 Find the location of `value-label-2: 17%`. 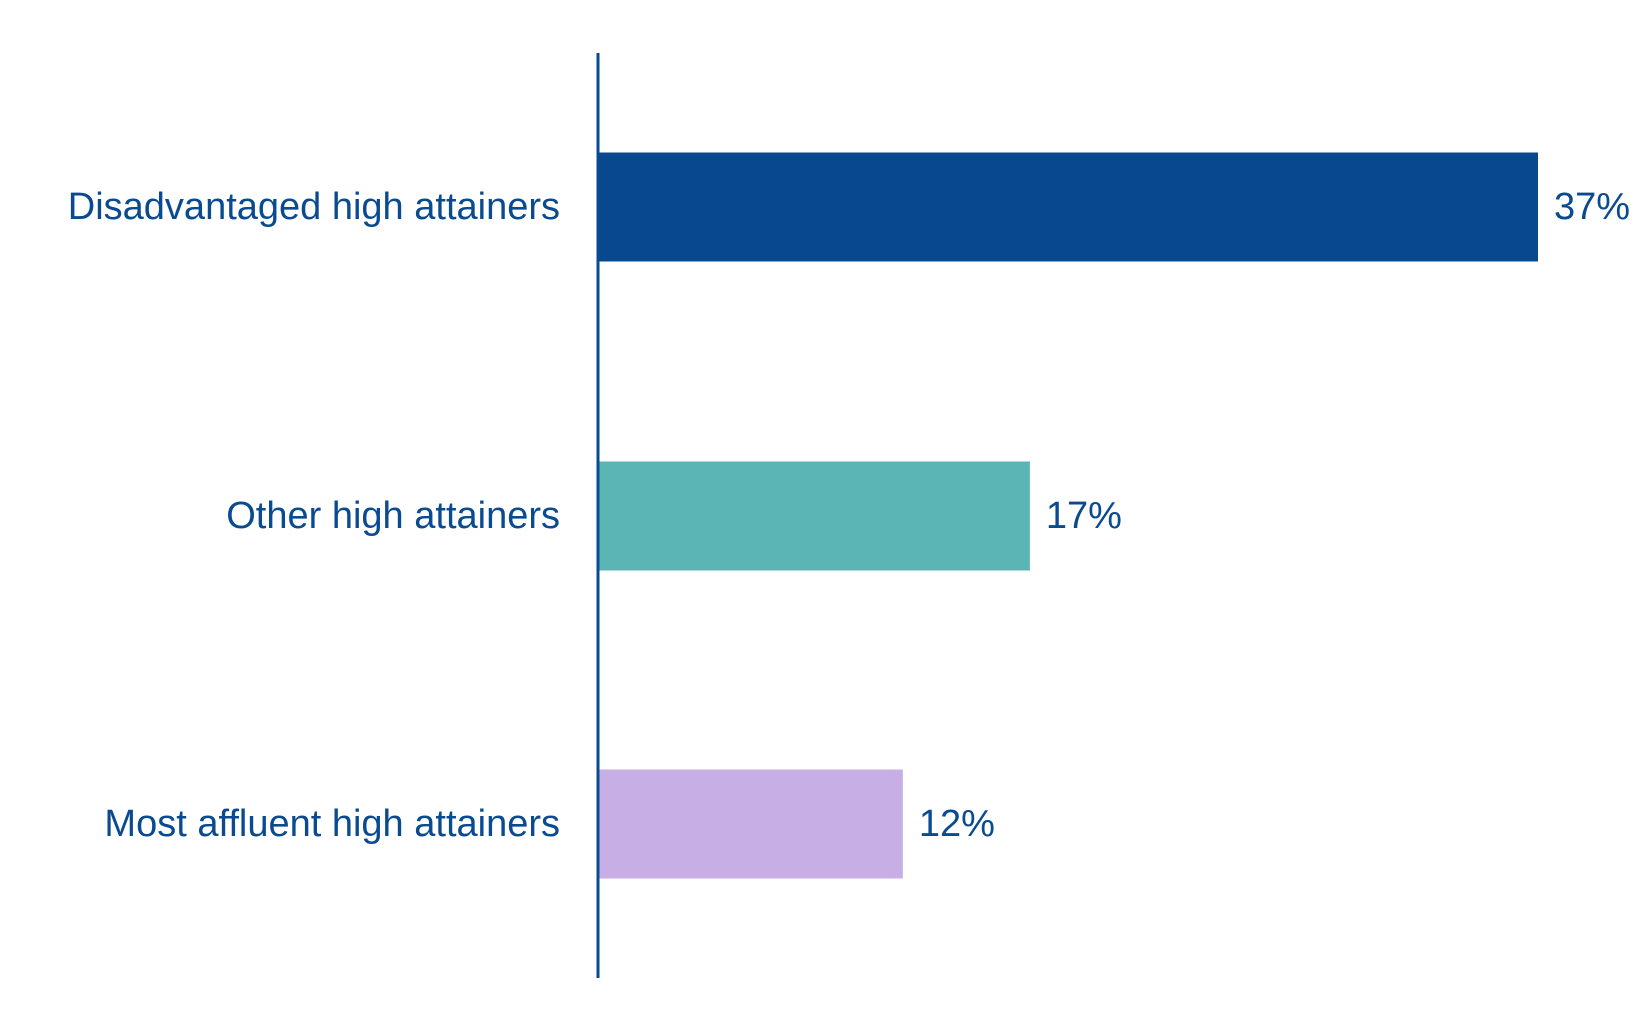

value-label-2: 17% is located at coordinates (1084, 516).